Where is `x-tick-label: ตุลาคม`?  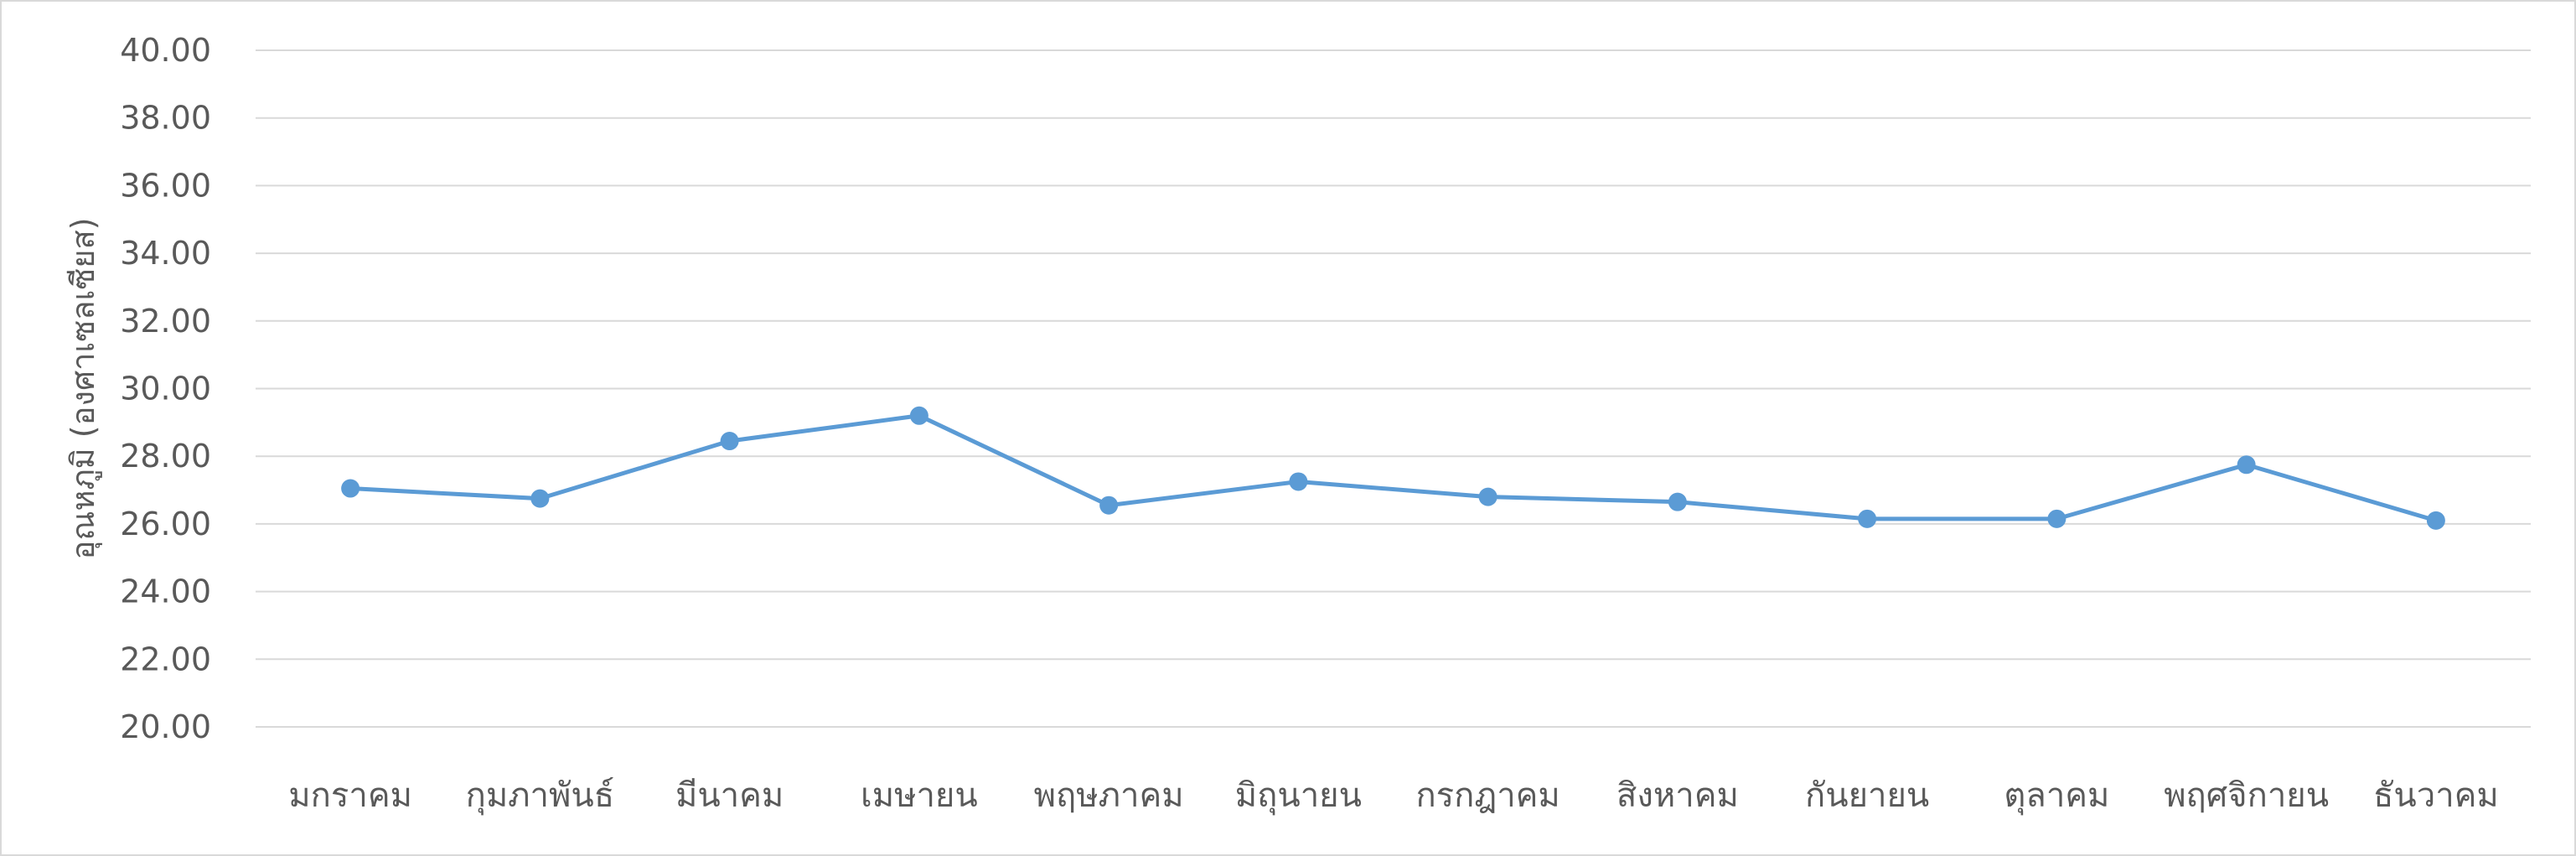 x-tick-label: ตุลาคม is located at coordinates (2056, 796).